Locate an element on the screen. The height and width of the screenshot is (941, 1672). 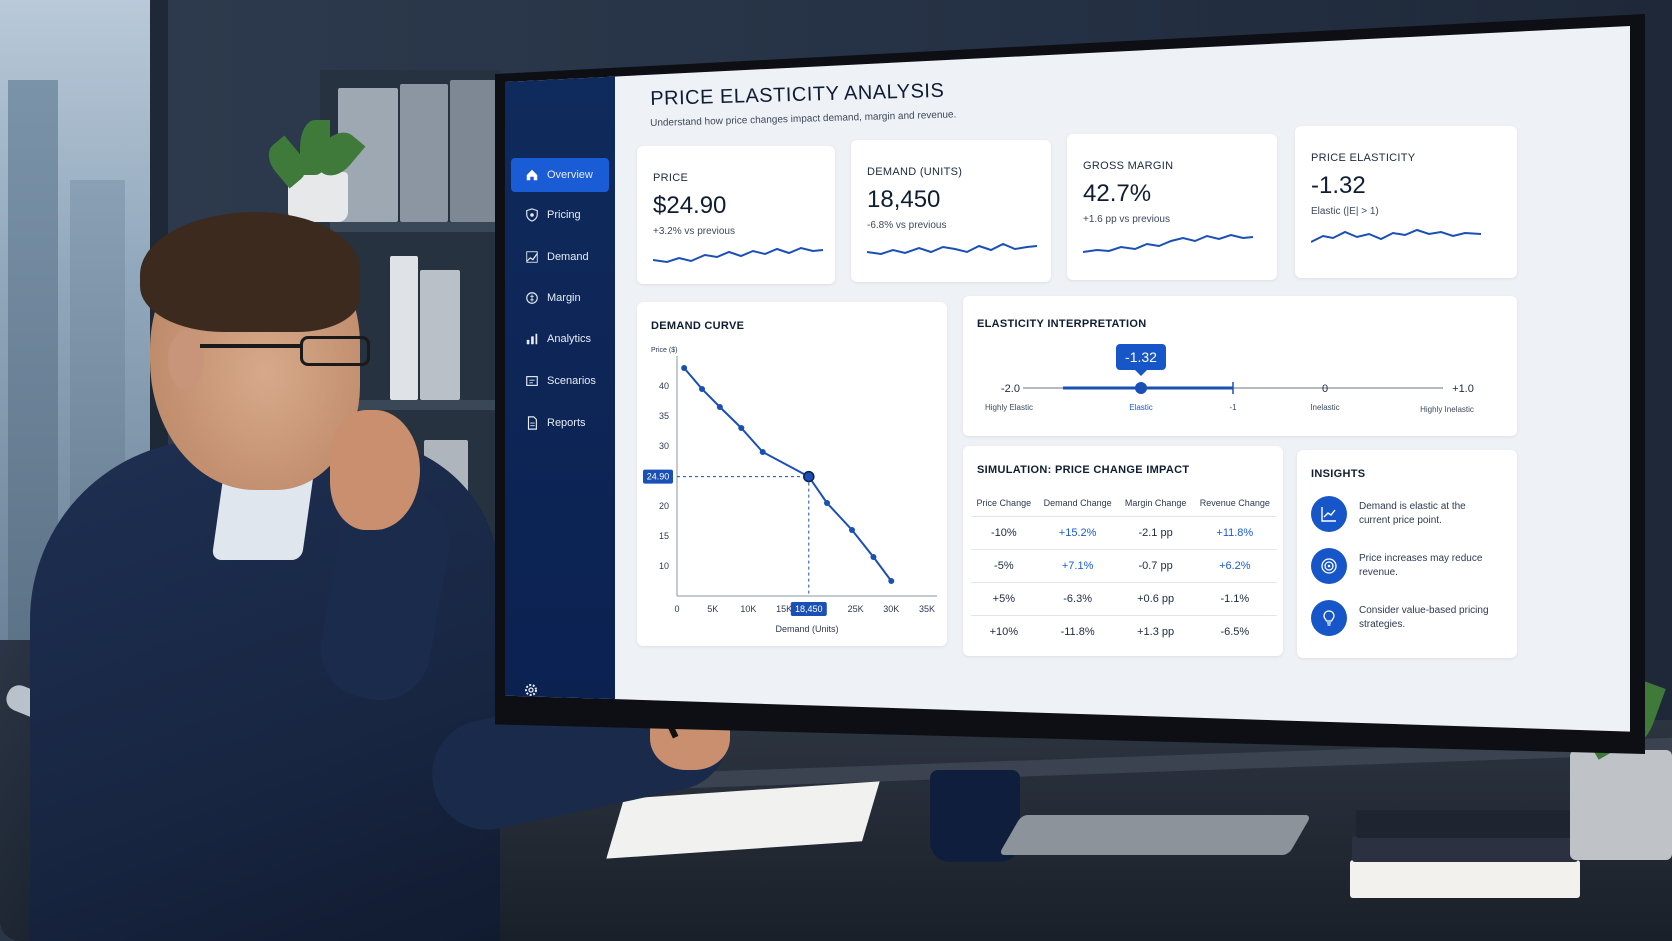
x-tick-label: 25K is located at coordinates (856, 609).